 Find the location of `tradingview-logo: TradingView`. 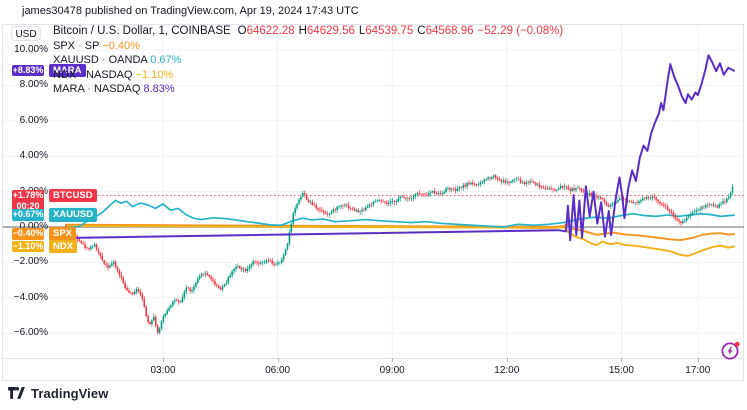

tradingview-logo: TradingView is located at coordinates (58, 393).